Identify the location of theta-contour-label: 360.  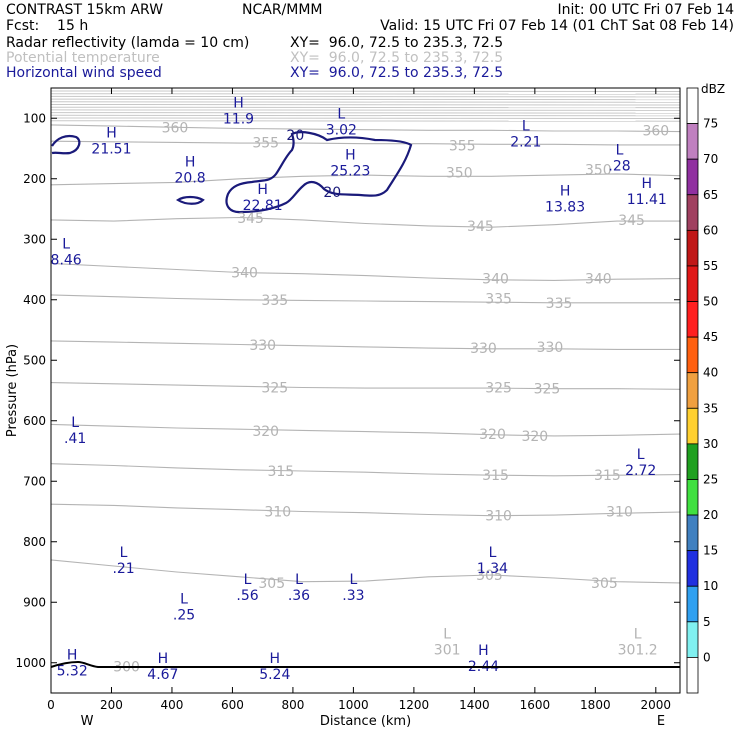
(655, 131).